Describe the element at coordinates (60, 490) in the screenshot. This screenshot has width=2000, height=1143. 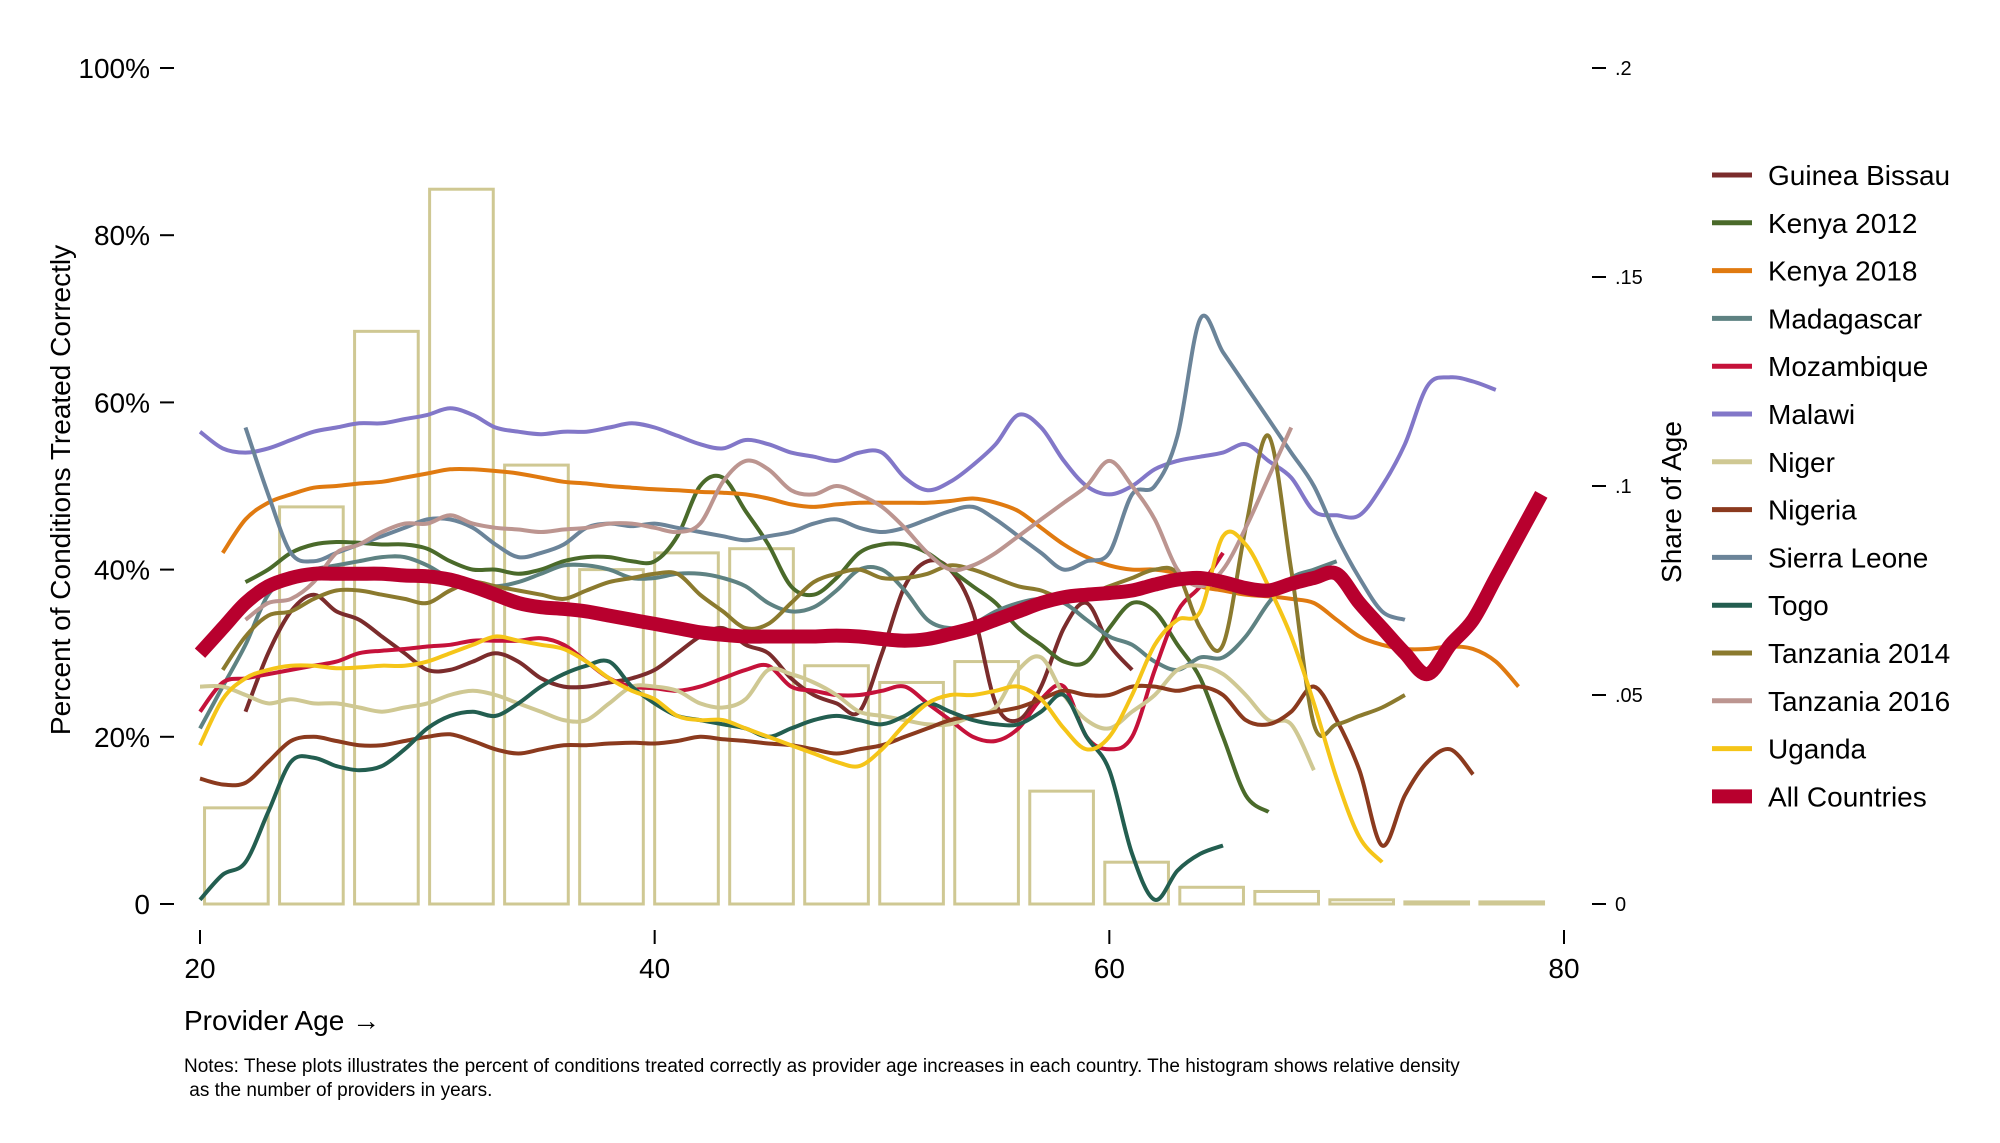
I see `y-axis-title: Percent of Conditions Treated Correctly` at that location.